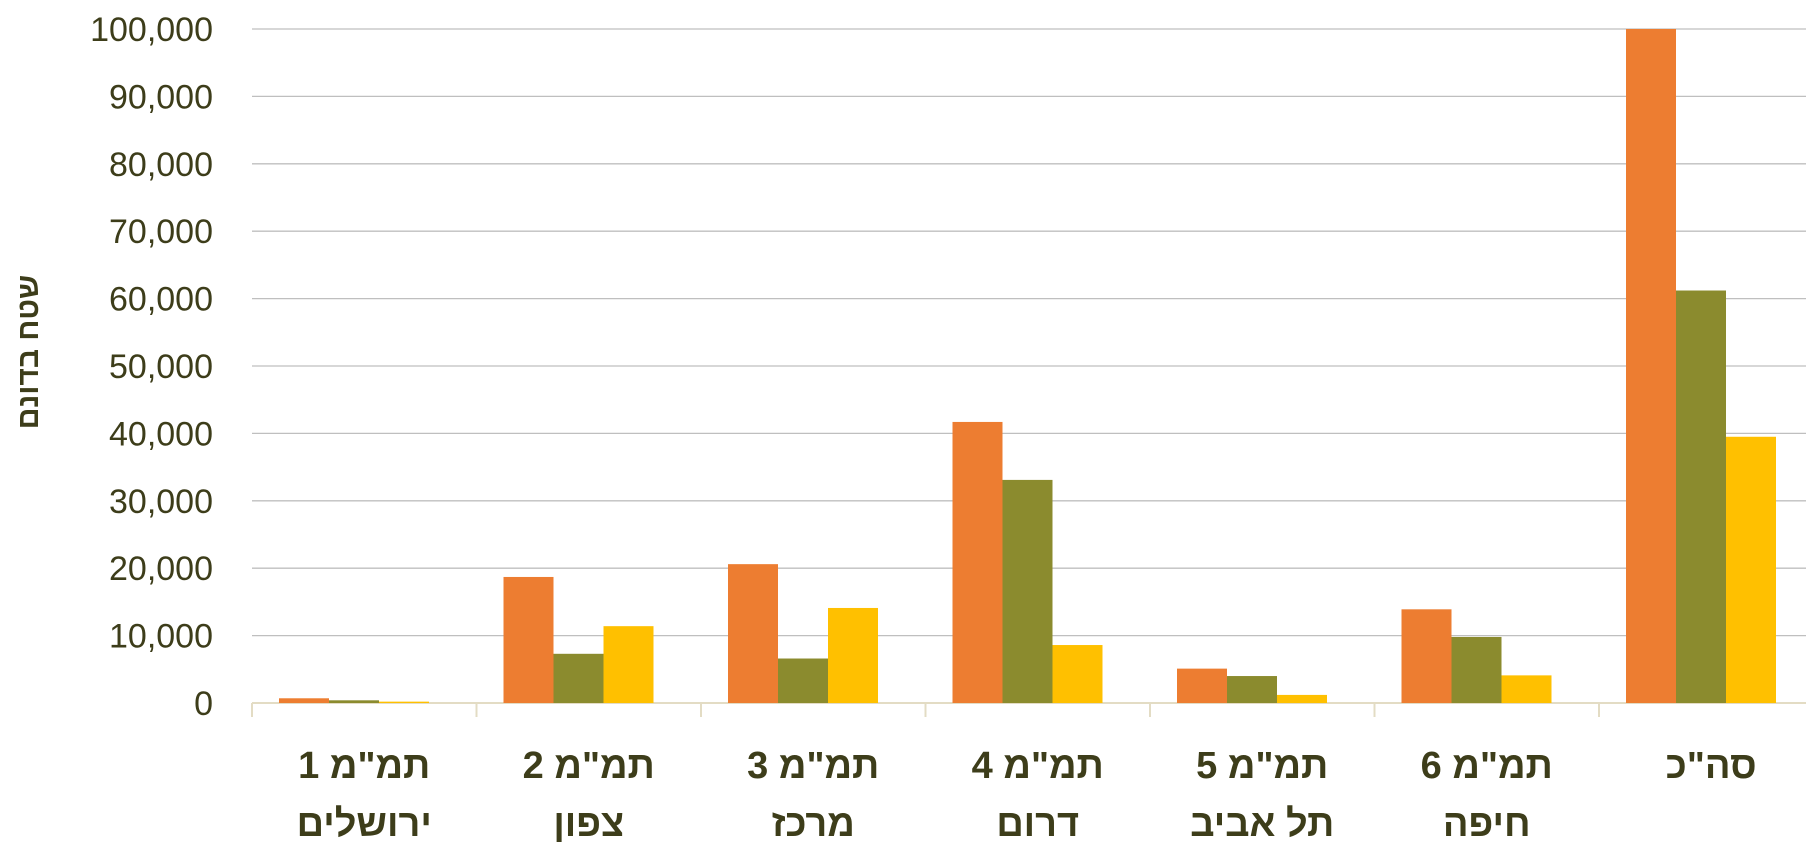  I want to click on x-tick-label-subtitle: חיפה, so click(1487, 822).